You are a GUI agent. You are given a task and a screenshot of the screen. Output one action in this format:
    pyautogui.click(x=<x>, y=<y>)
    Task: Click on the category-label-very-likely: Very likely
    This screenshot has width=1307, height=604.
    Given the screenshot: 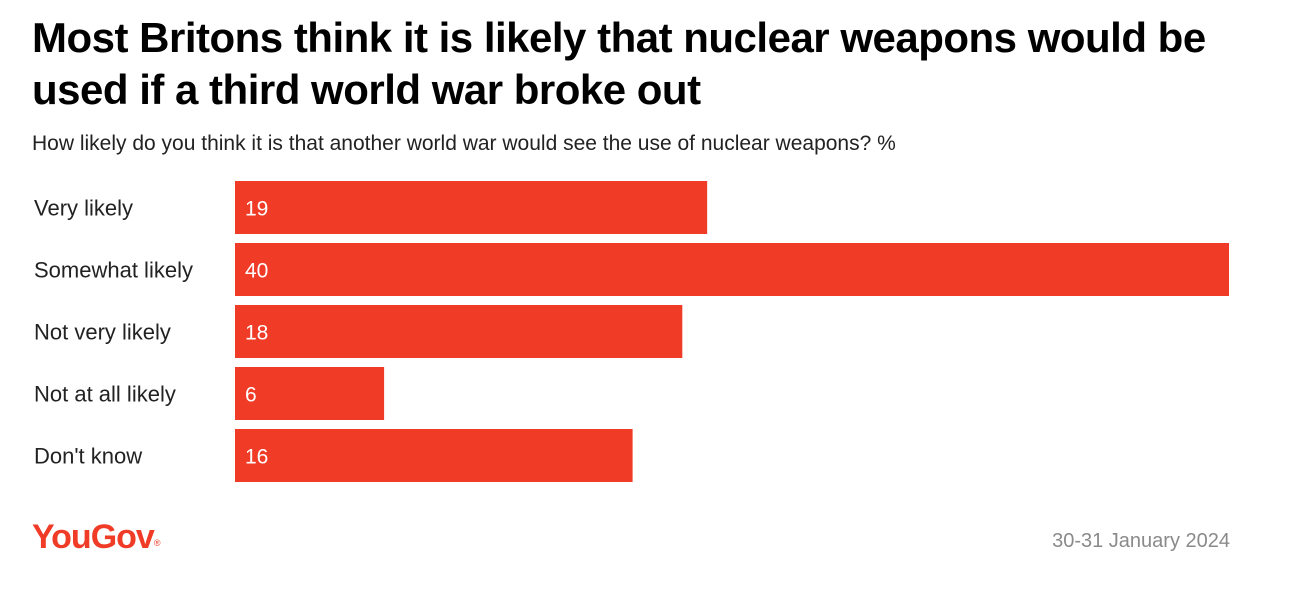 What is the action you would take?
    pyautogui.click(x=83, y=208)
    